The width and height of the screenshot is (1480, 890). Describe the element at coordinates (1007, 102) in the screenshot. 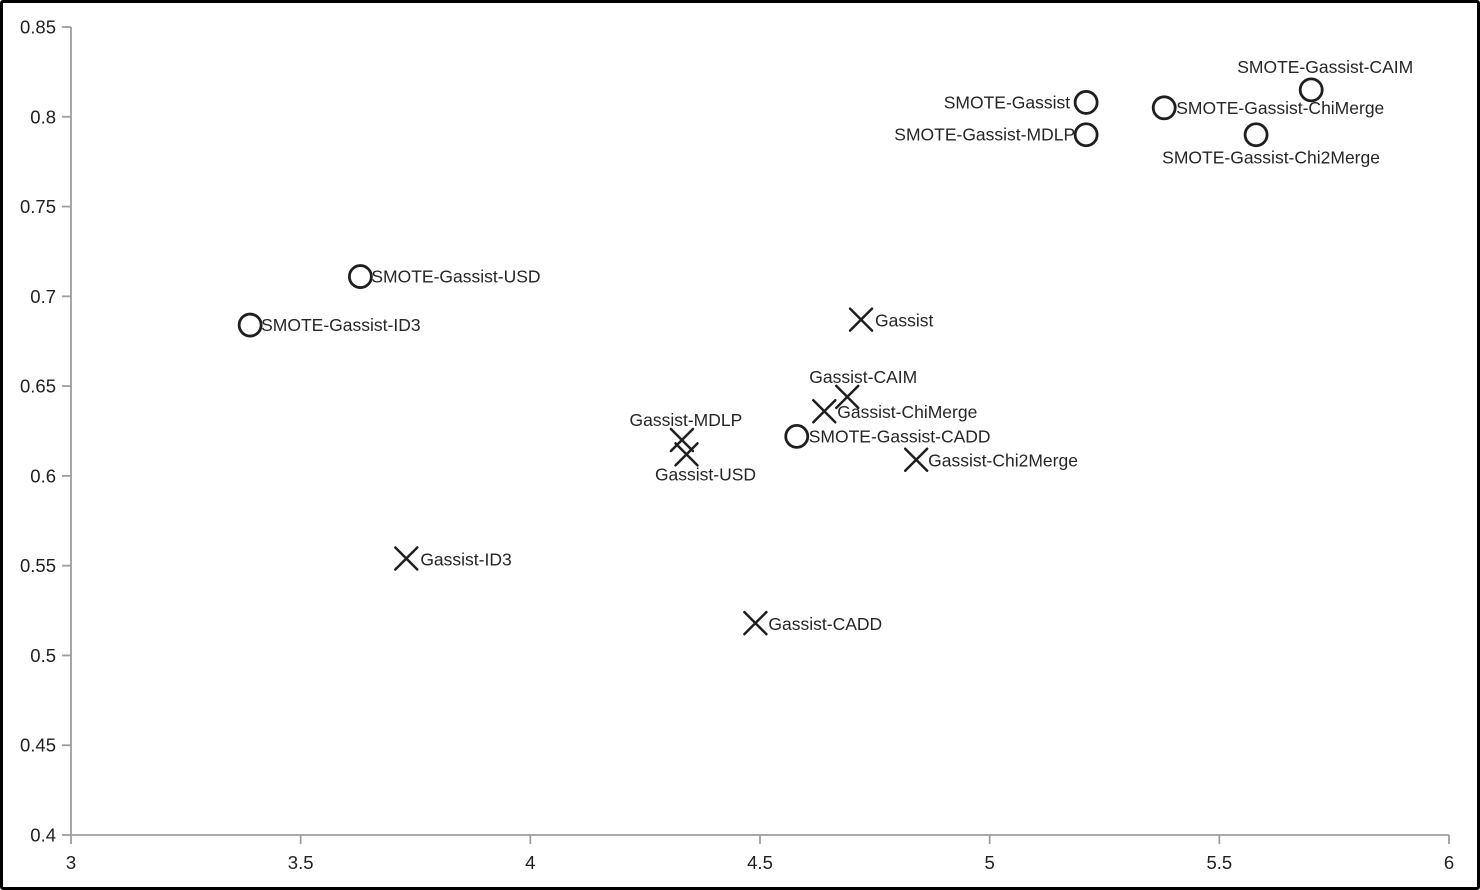

I see `data-point-label: SMOTE-Gassist` at that location.